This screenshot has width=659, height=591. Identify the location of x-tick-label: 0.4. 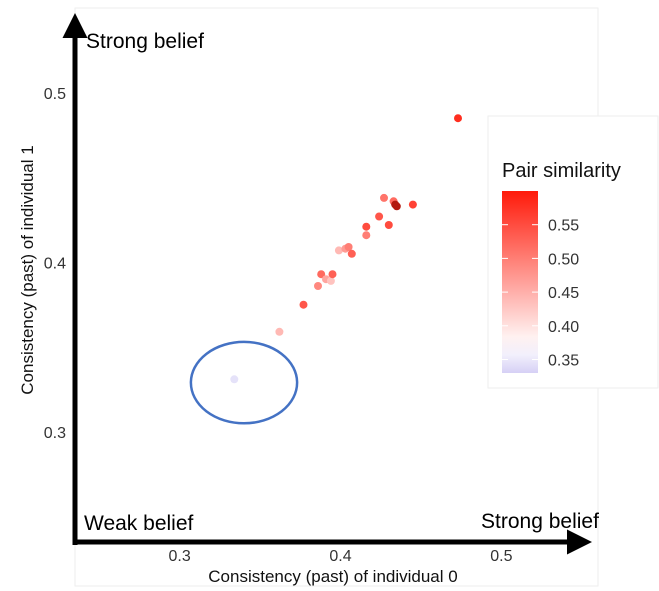
(340, 556).